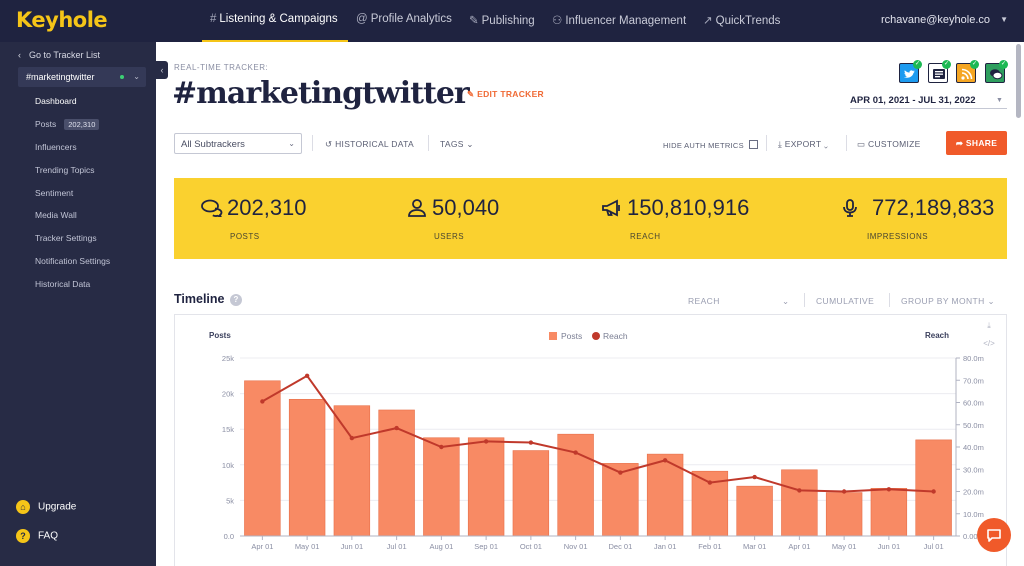 The height and width of the screenshot is (566, 1024). I want to click on date-range-picker: APR 01, 2021 - JUL 31, 2022, so click(913, 100).